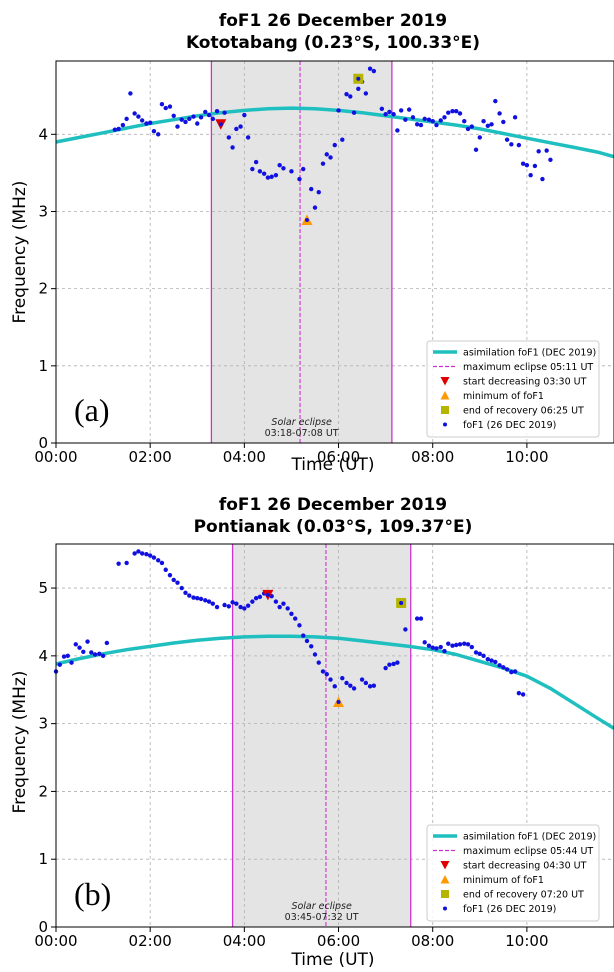 Image resolution: width=614 pixels, height=972 pixels. I want to click on y-tick-label: 1, so click(43, 366).